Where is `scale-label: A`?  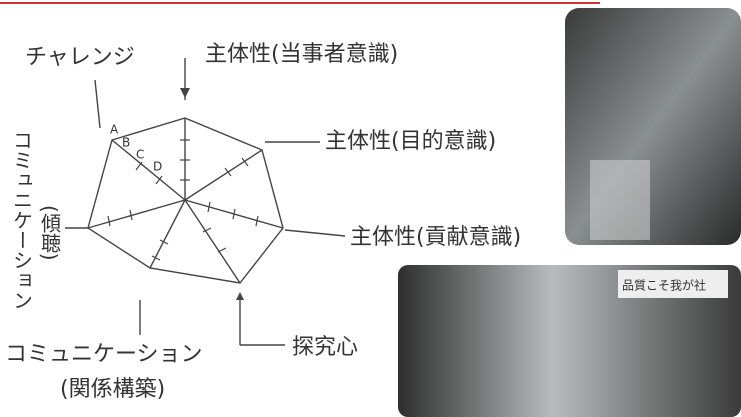 scale-label: A is located at coordinates (114, 130).